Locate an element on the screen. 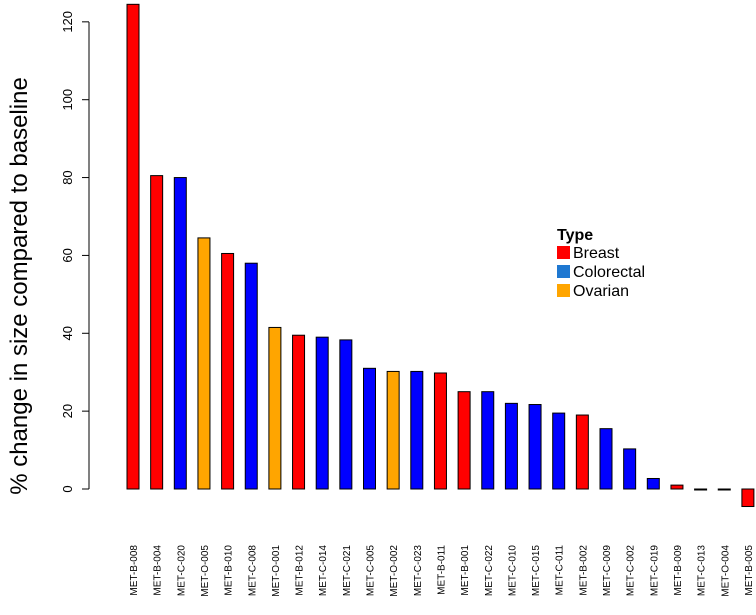  legend-label-colorectal: Colorectal is located at coordinates (609, 272).